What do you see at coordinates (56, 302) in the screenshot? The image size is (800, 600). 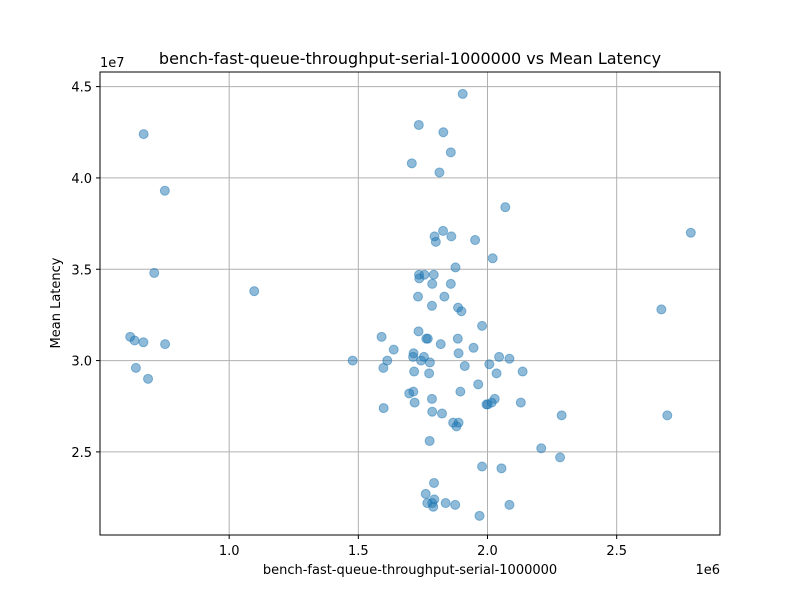 I see `y-axis-label: Mean Latency` at bounding box center [56, 302].